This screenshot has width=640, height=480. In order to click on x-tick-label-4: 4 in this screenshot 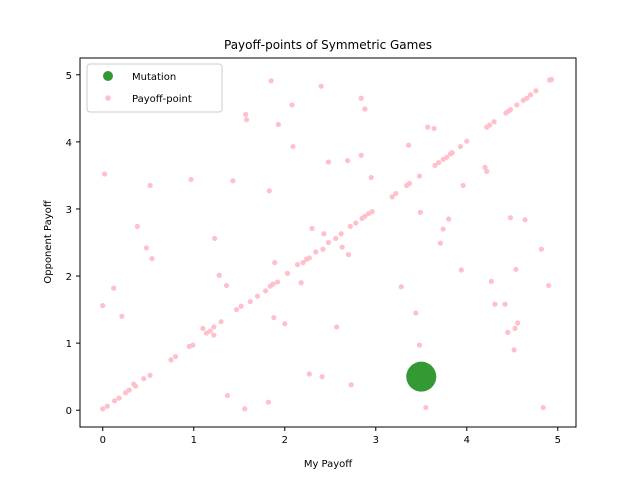, I will do `click(467, 440)`.